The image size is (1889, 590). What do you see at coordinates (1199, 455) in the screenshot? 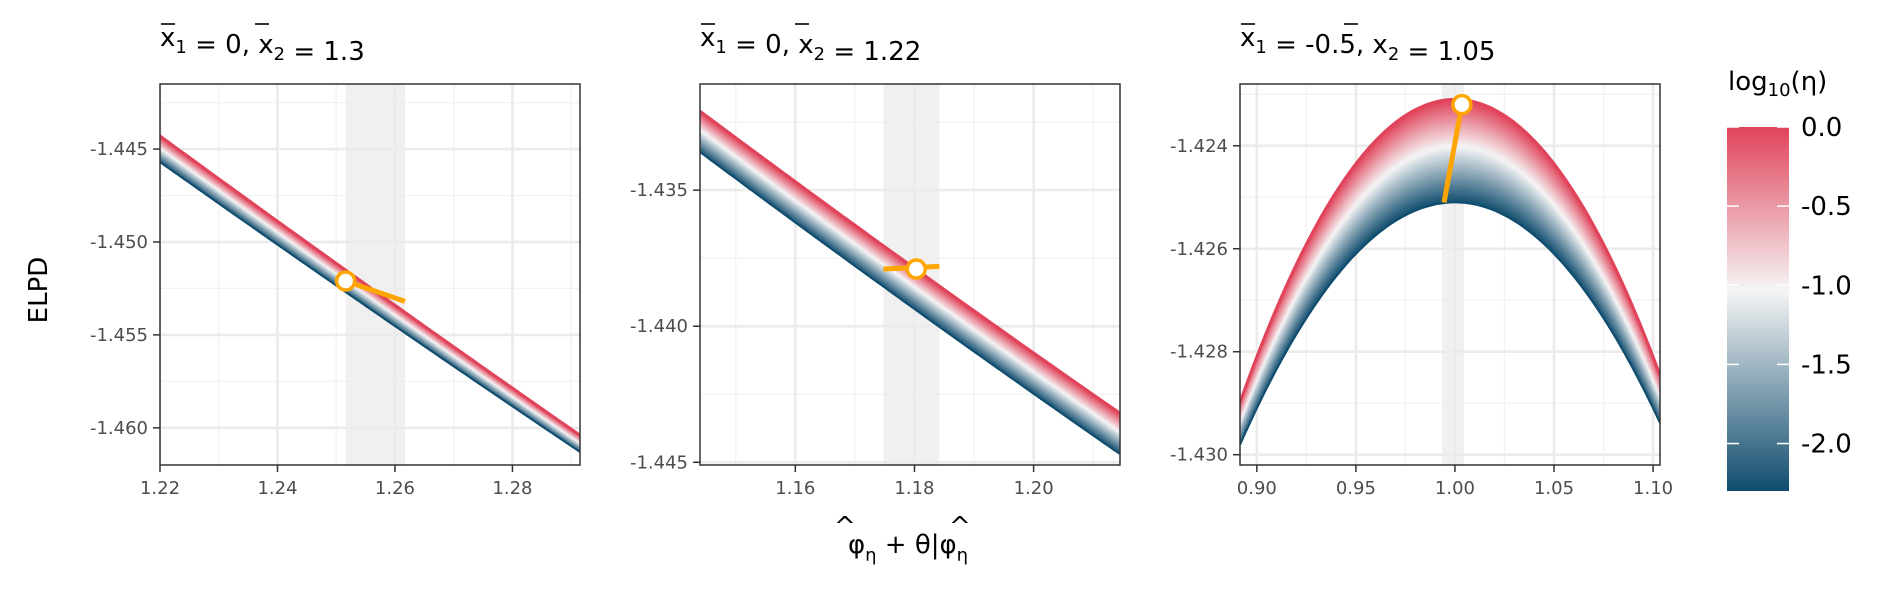
I see `y-tick-label: -1.430` at bounding box center [1199, 455].